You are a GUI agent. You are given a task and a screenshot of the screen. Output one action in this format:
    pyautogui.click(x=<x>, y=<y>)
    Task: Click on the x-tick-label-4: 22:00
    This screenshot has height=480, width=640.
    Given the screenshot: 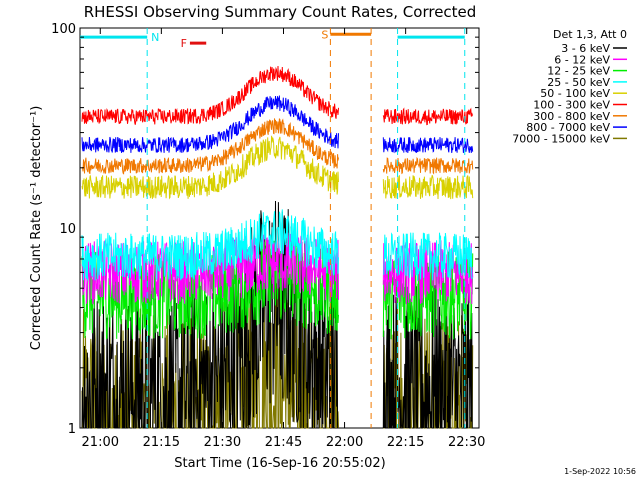 What is the action you would take?
    pyautogui.click(x=344, y=442)
    